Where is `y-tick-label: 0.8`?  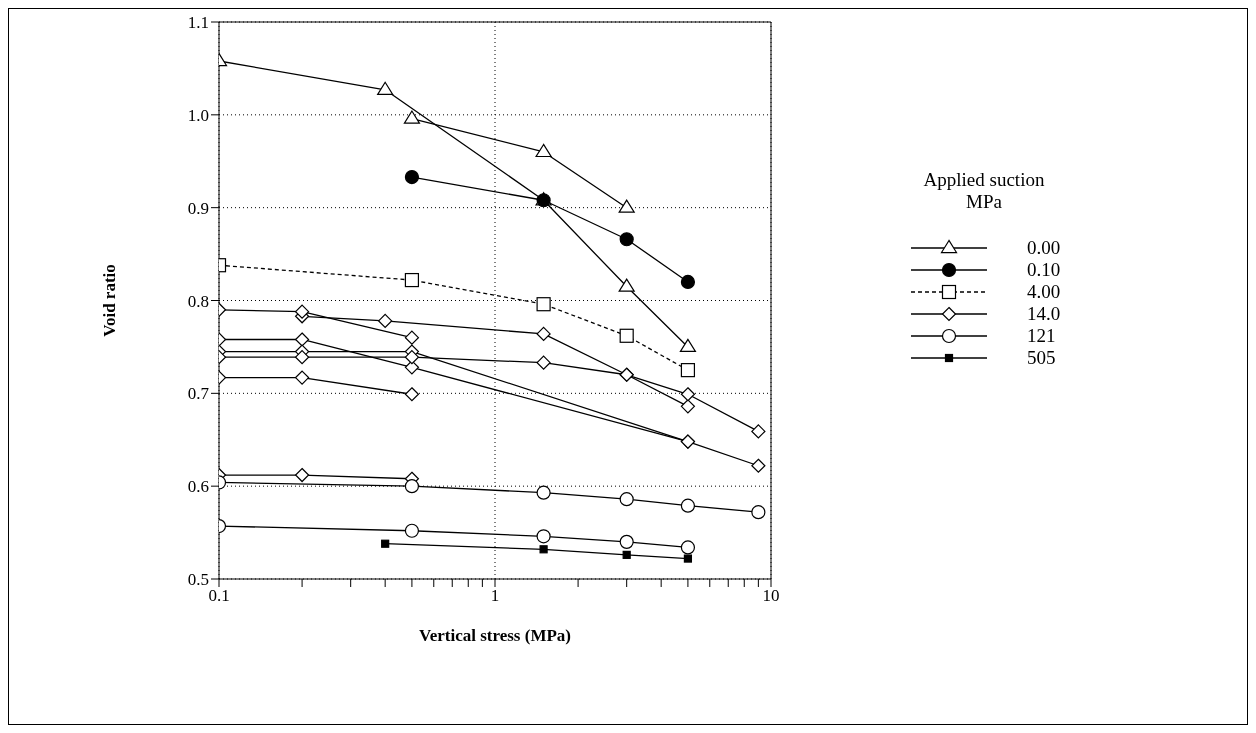 y-tick-label: 0.8 is located at coordinates (198, 301).